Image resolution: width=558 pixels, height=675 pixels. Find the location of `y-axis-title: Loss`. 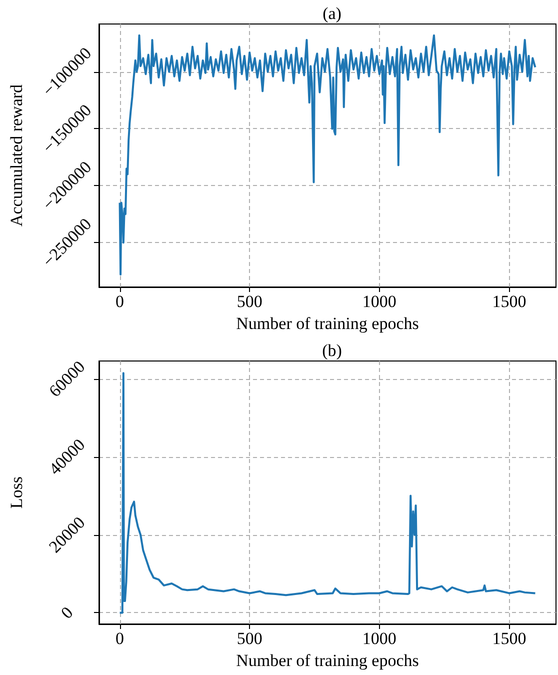

y-axis-title: Loss is located at coordinates (16, 492).